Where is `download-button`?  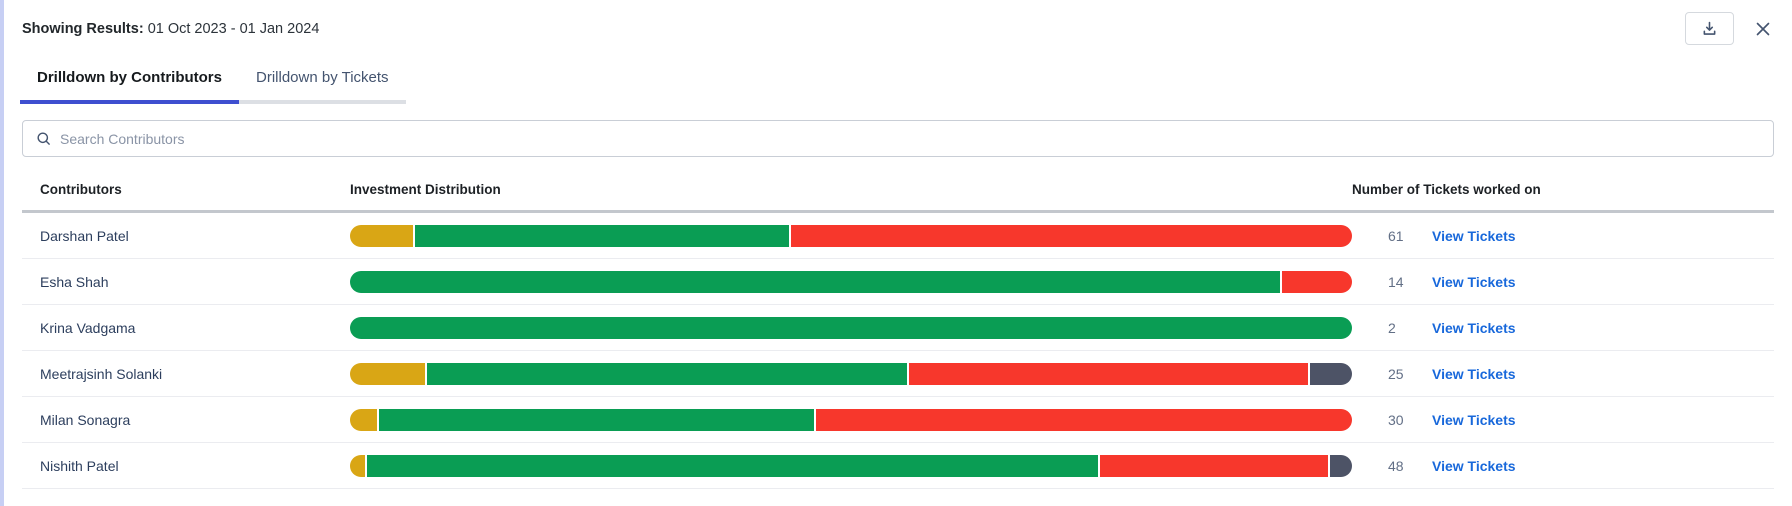 download-button is located at coordinates (1709, 28).